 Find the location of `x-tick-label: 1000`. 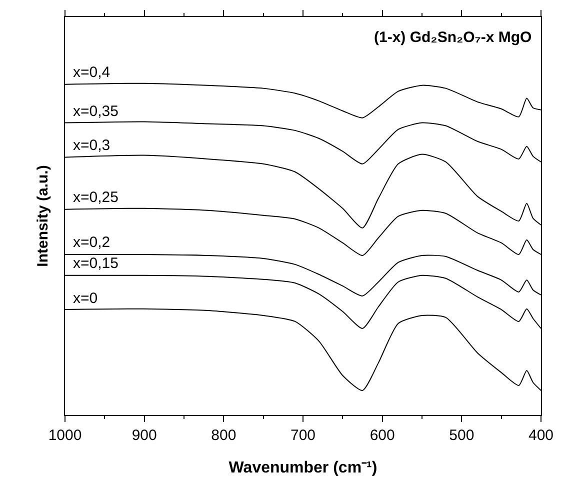

x-tick-label: 1000 is located at coordinates (65, 435).